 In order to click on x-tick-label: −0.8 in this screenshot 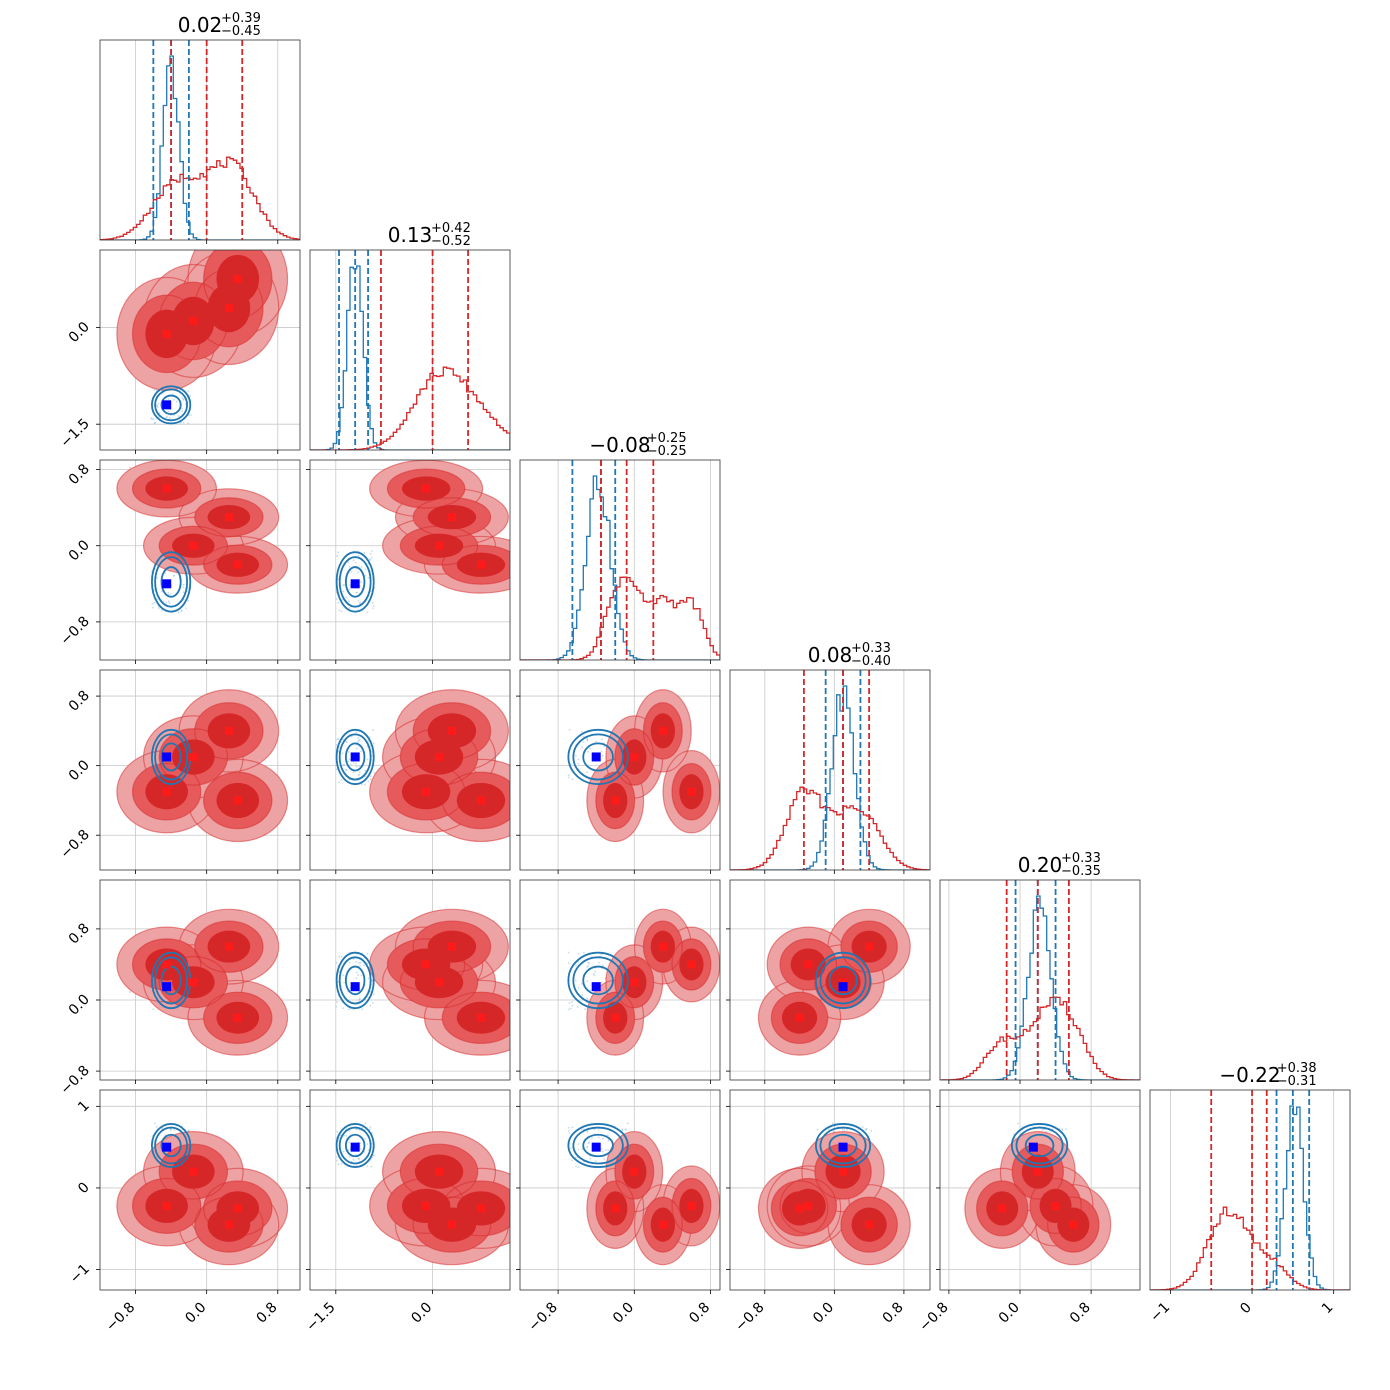, I will do `click(120, 1317)`.